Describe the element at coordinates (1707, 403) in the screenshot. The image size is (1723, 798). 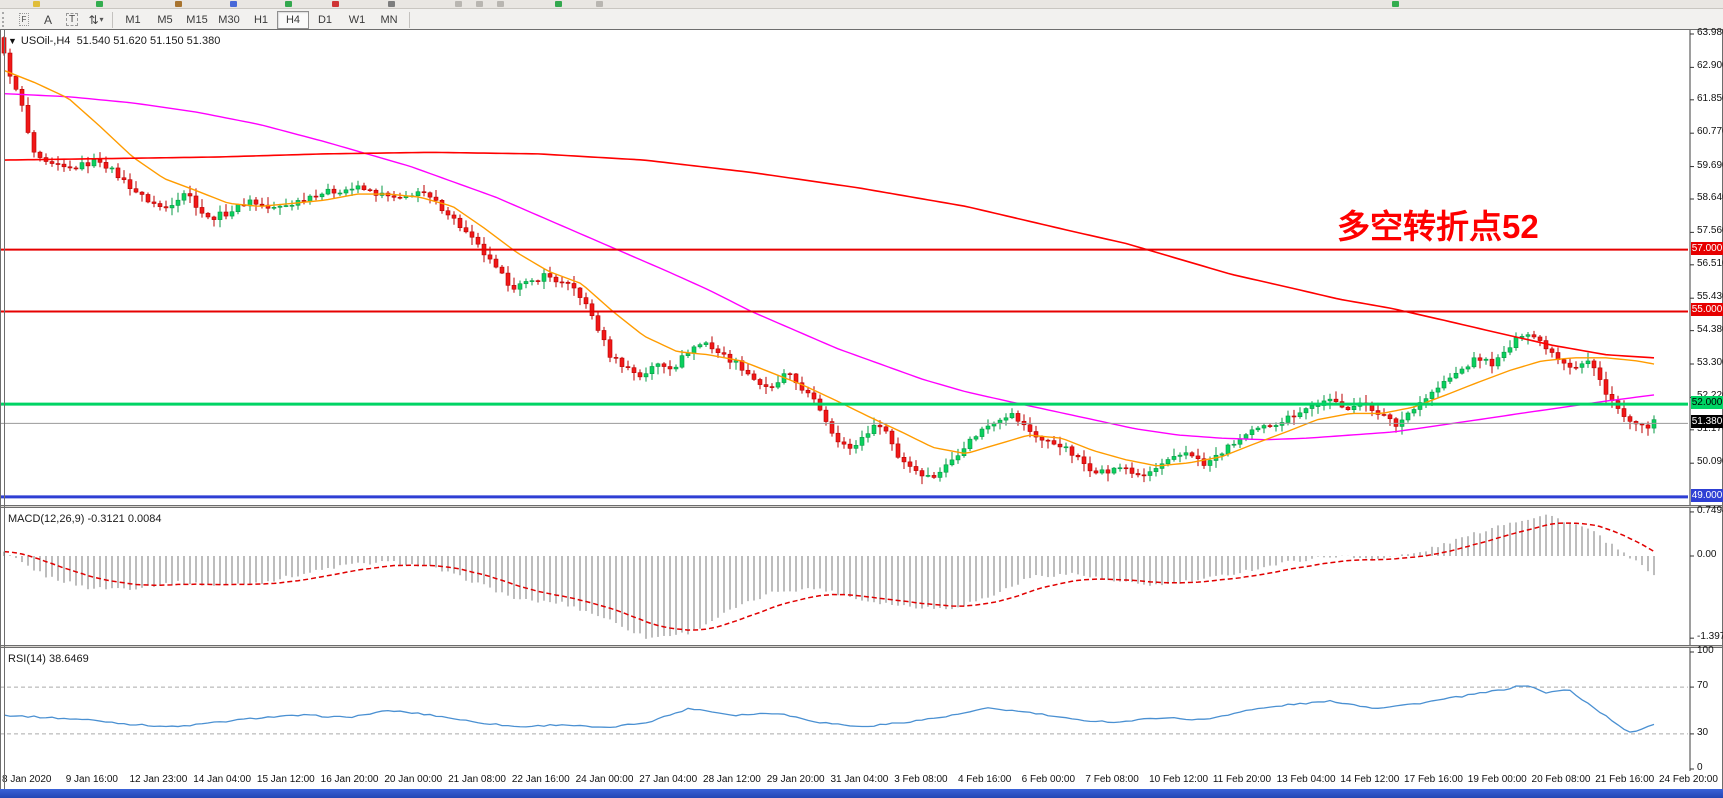
I see `price-level-badge: 52.000` at that location.